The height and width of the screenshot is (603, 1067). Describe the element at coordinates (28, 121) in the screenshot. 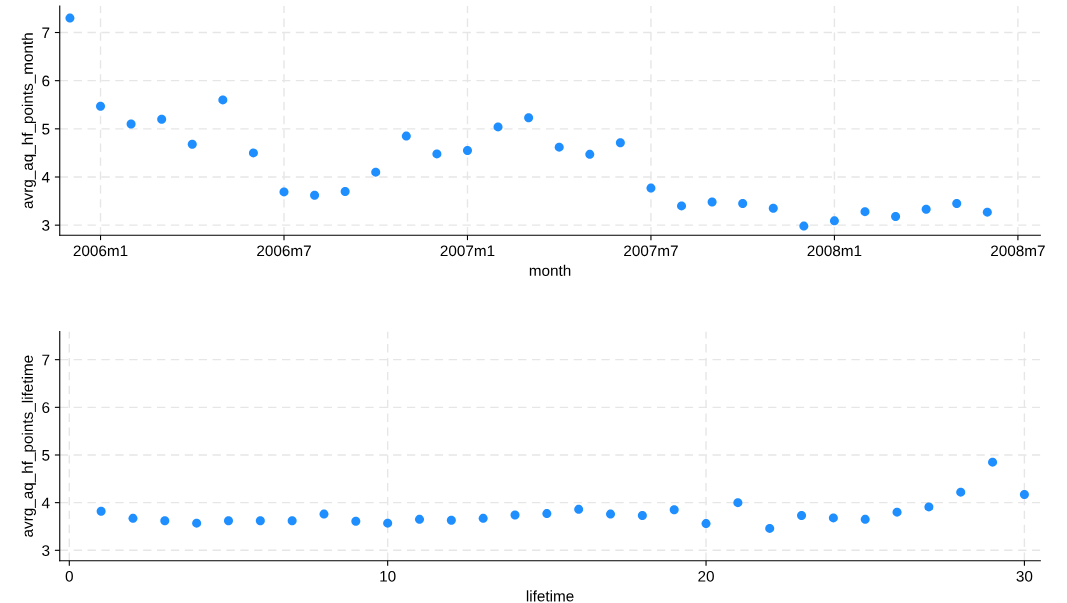

I see `y-axis-title: avrg_aq_hf_points_month` at that location.